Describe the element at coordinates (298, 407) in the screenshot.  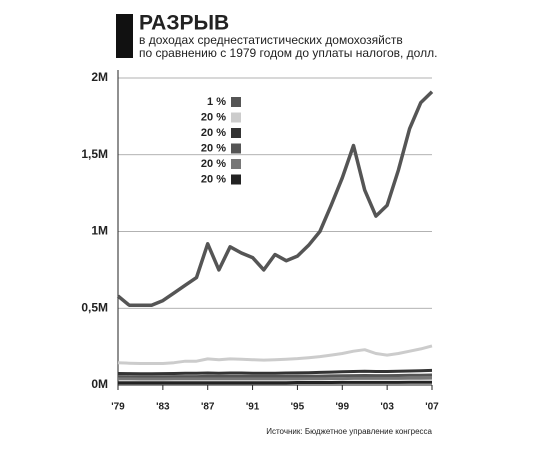
I see `x-tick-label: '95` at that location.